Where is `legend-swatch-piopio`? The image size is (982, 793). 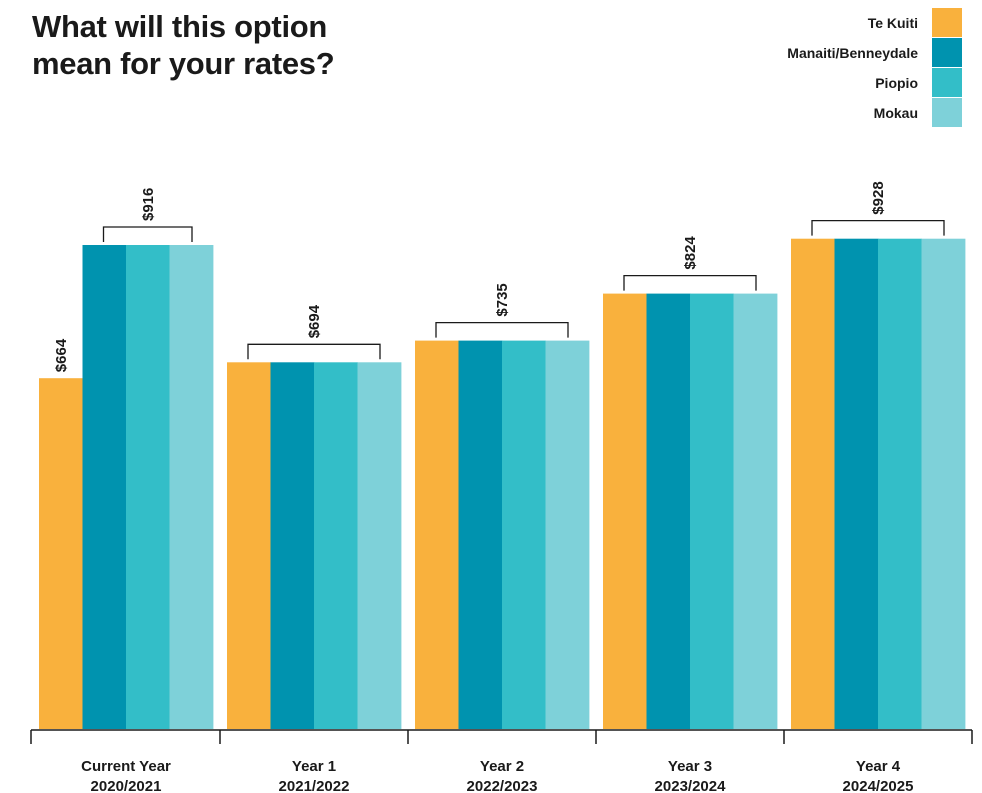 legend-swatch-piopio is located at coordinates (947, 82).